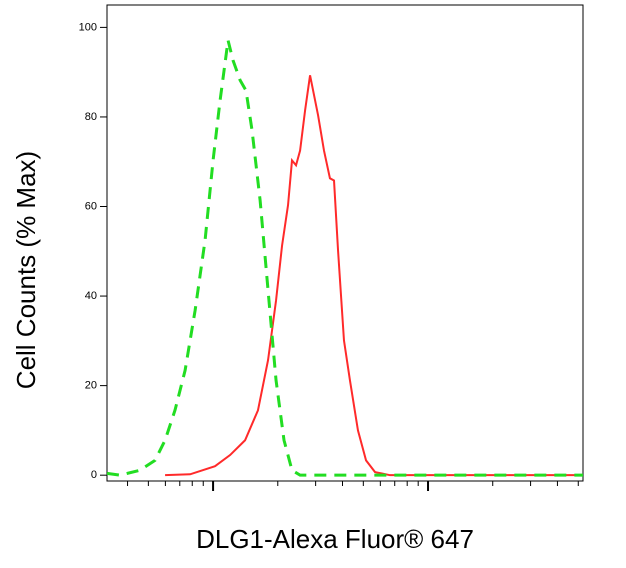  Describe the element at coordinates (88, 27) in the screenshot. I see `y-tick-label: 100` at that location.